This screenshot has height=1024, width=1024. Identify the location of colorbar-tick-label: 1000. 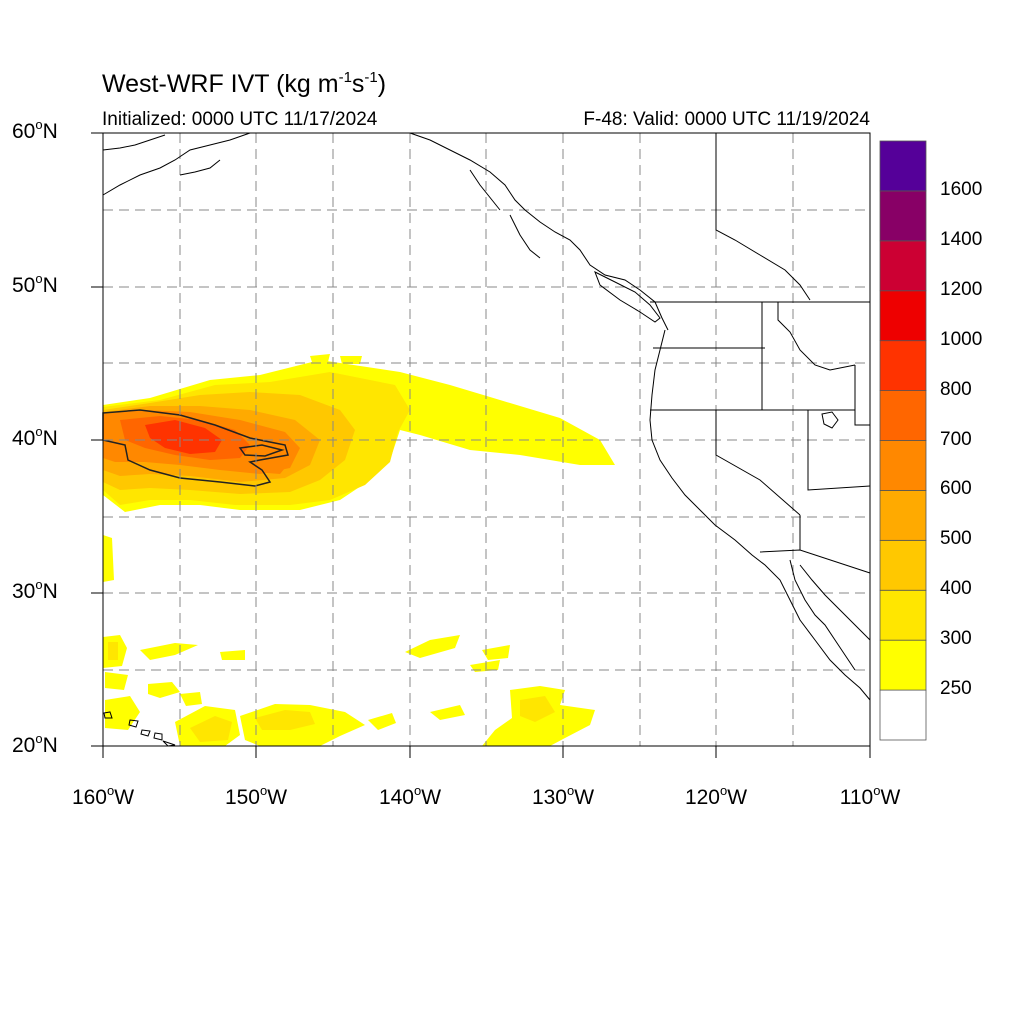
(961, 339).